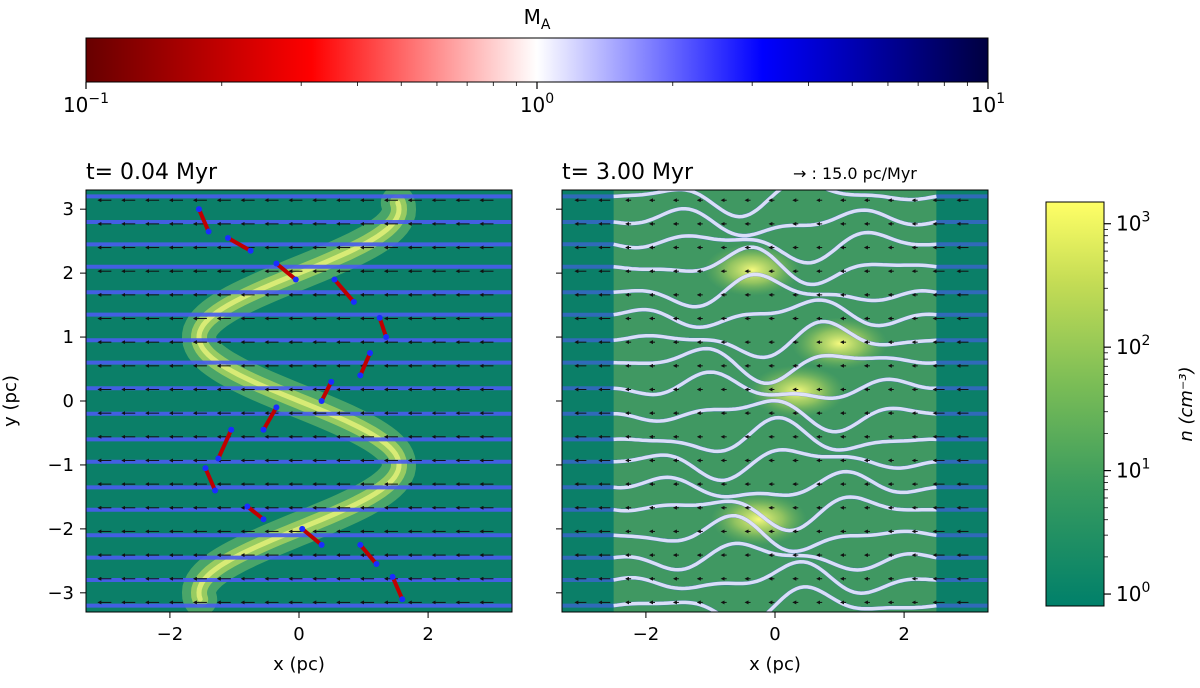  I want to click on panel-left-xlabel: x (pc), so click(299, 664).